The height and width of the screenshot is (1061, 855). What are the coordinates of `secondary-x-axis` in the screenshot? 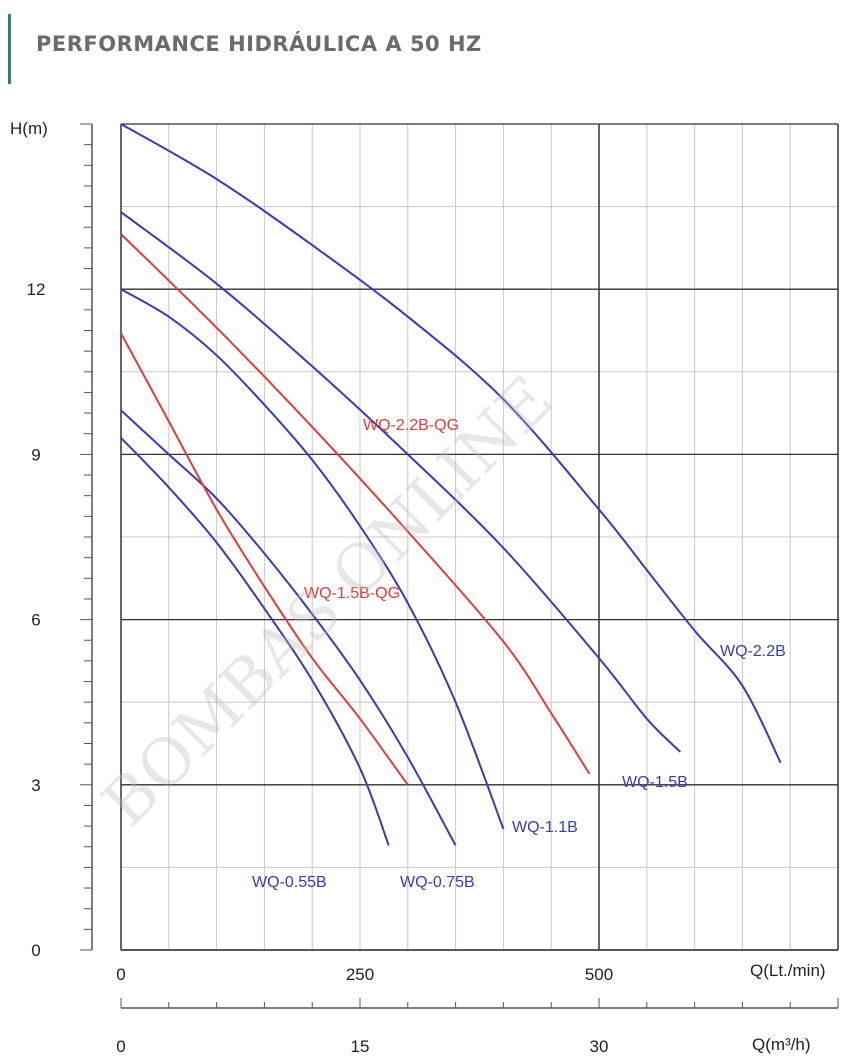 It's located at (479, 1003).